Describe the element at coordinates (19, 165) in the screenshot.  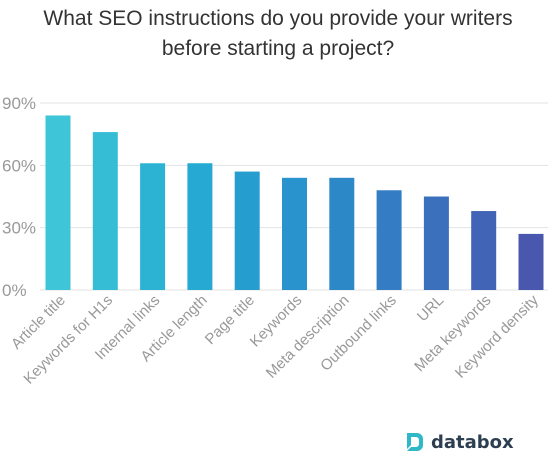
I see `y-tick-label: 60%` at that location.